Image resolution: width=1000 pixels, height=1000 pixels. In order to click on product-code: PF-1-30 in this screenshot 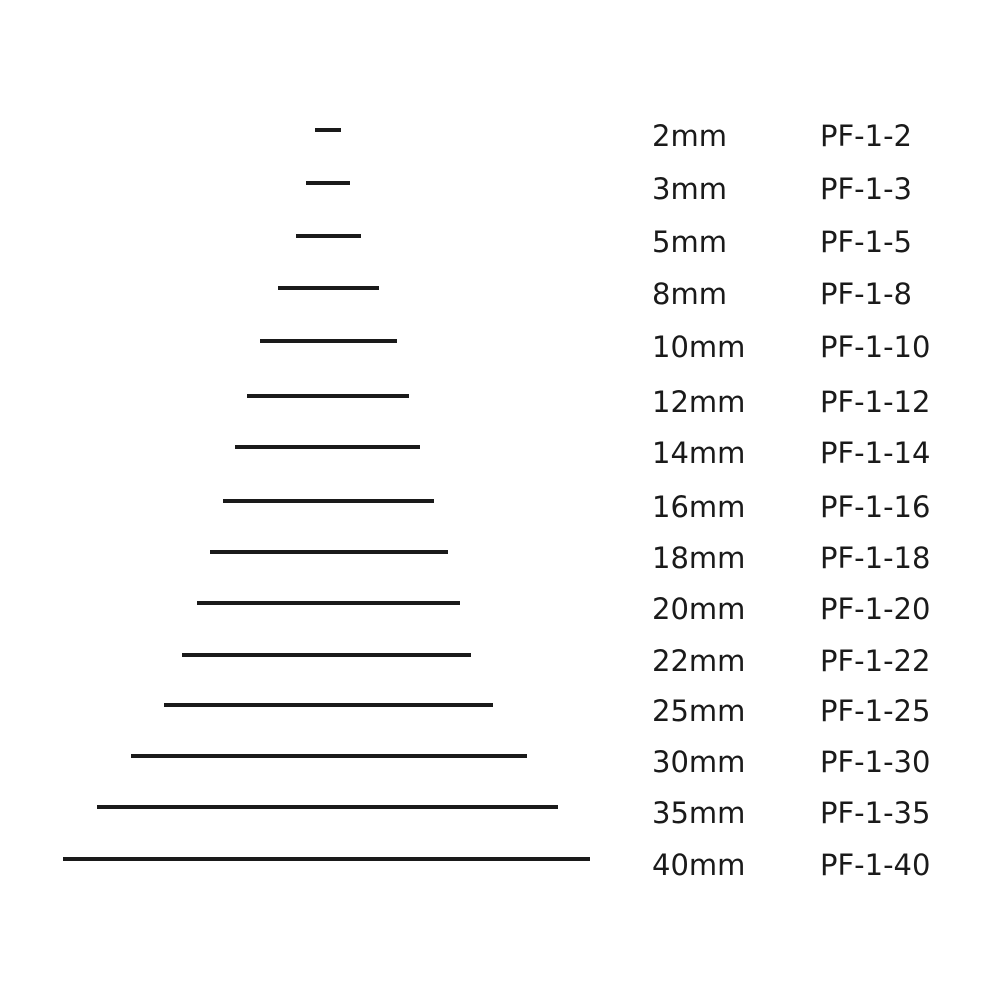, I will do `click(875, 762)`.